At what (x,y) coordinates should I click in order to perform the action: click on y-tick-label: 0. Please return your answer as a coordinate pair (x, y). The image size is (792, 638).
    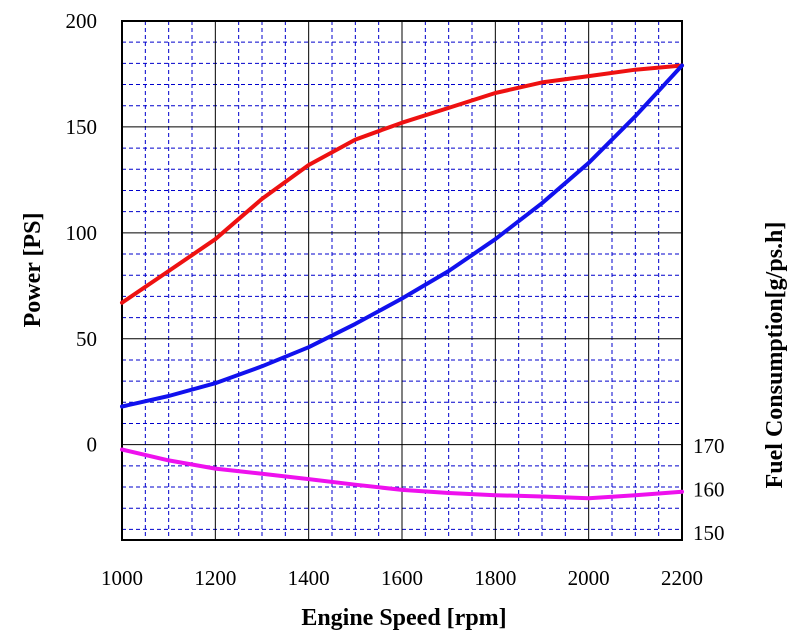
    Looking at the image, I should click on (92, 445).